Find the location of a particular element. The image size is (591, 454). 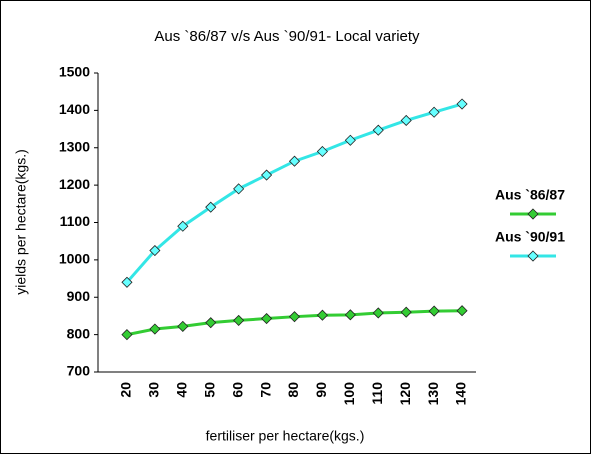

x-tick-label: 40 is located at coordinates (182, 390).